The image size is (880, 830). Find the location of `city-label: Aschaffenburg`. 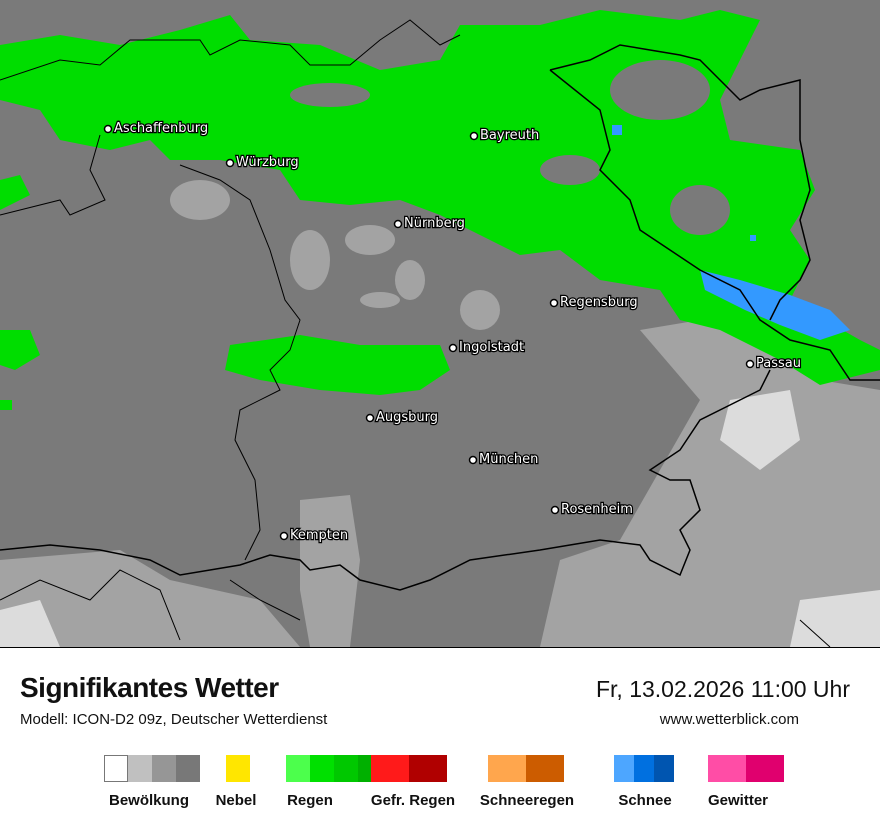

city-label: Aschaffenburg is located at coordinates (161, 128).